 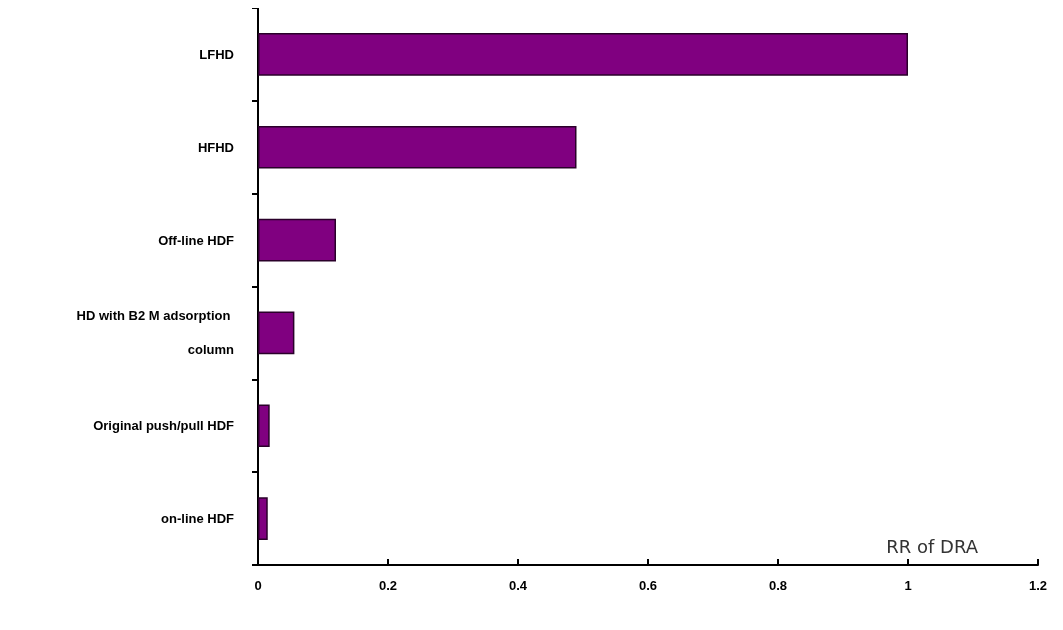 I want to click on x-tick-label: 0, so click(x=258, y=585).